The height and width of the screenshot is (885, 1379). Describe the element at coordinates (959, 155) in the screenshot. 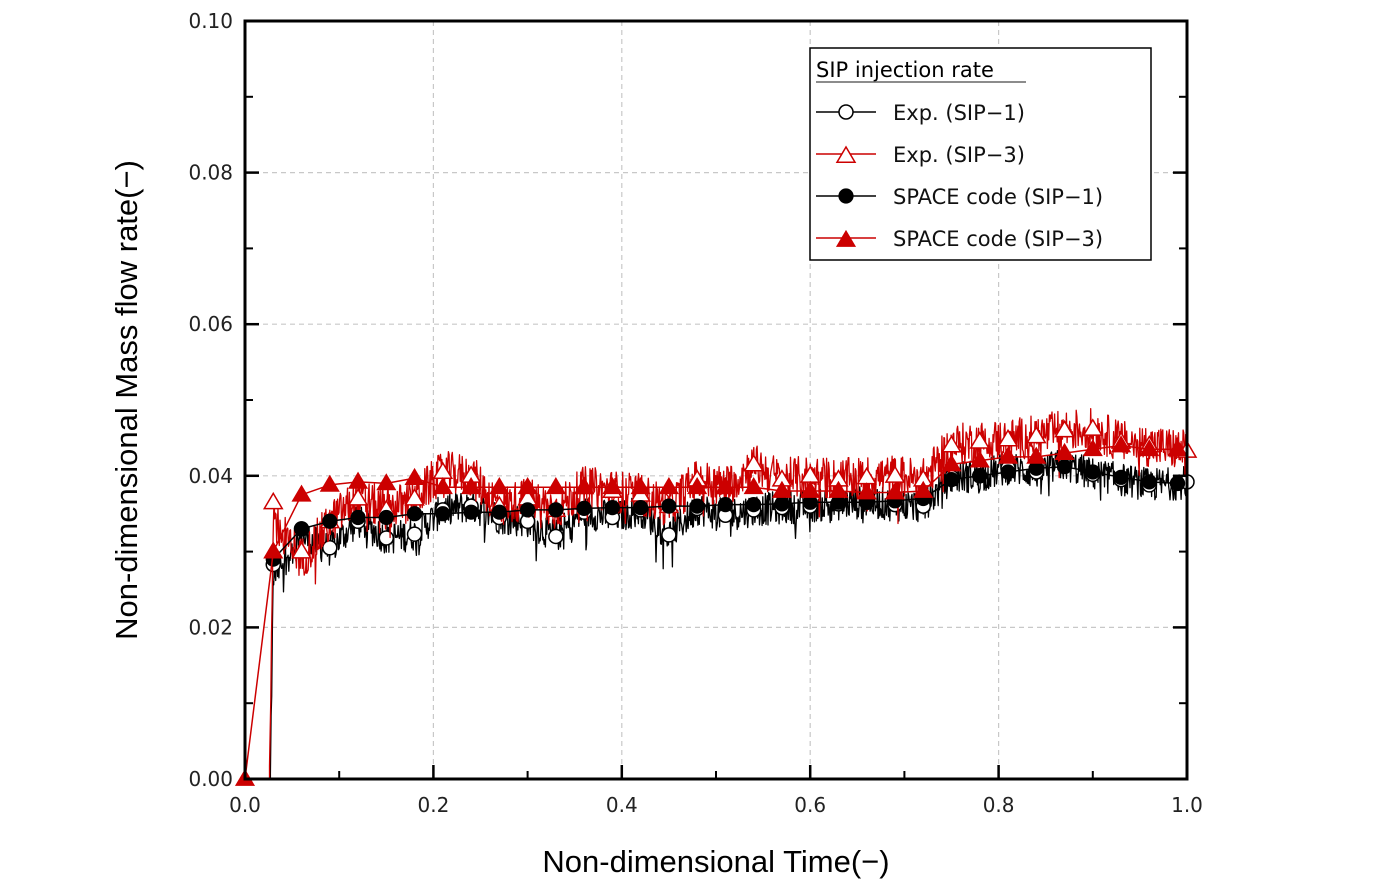

I see `legend-label: Exp. (SIP−3)` at that location.